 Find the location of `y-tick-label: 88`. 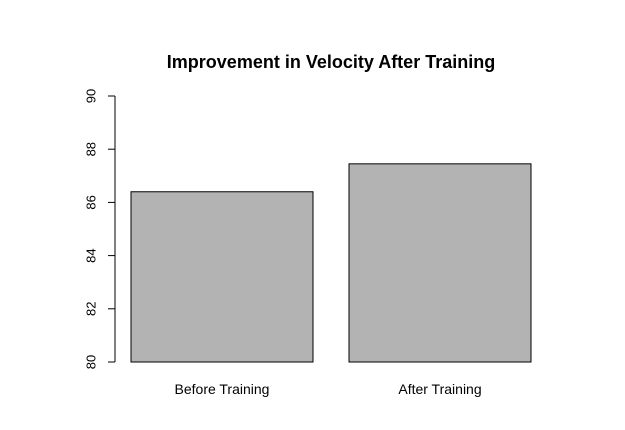

y-tick-label: 88 is located at coordinates (91, 149).